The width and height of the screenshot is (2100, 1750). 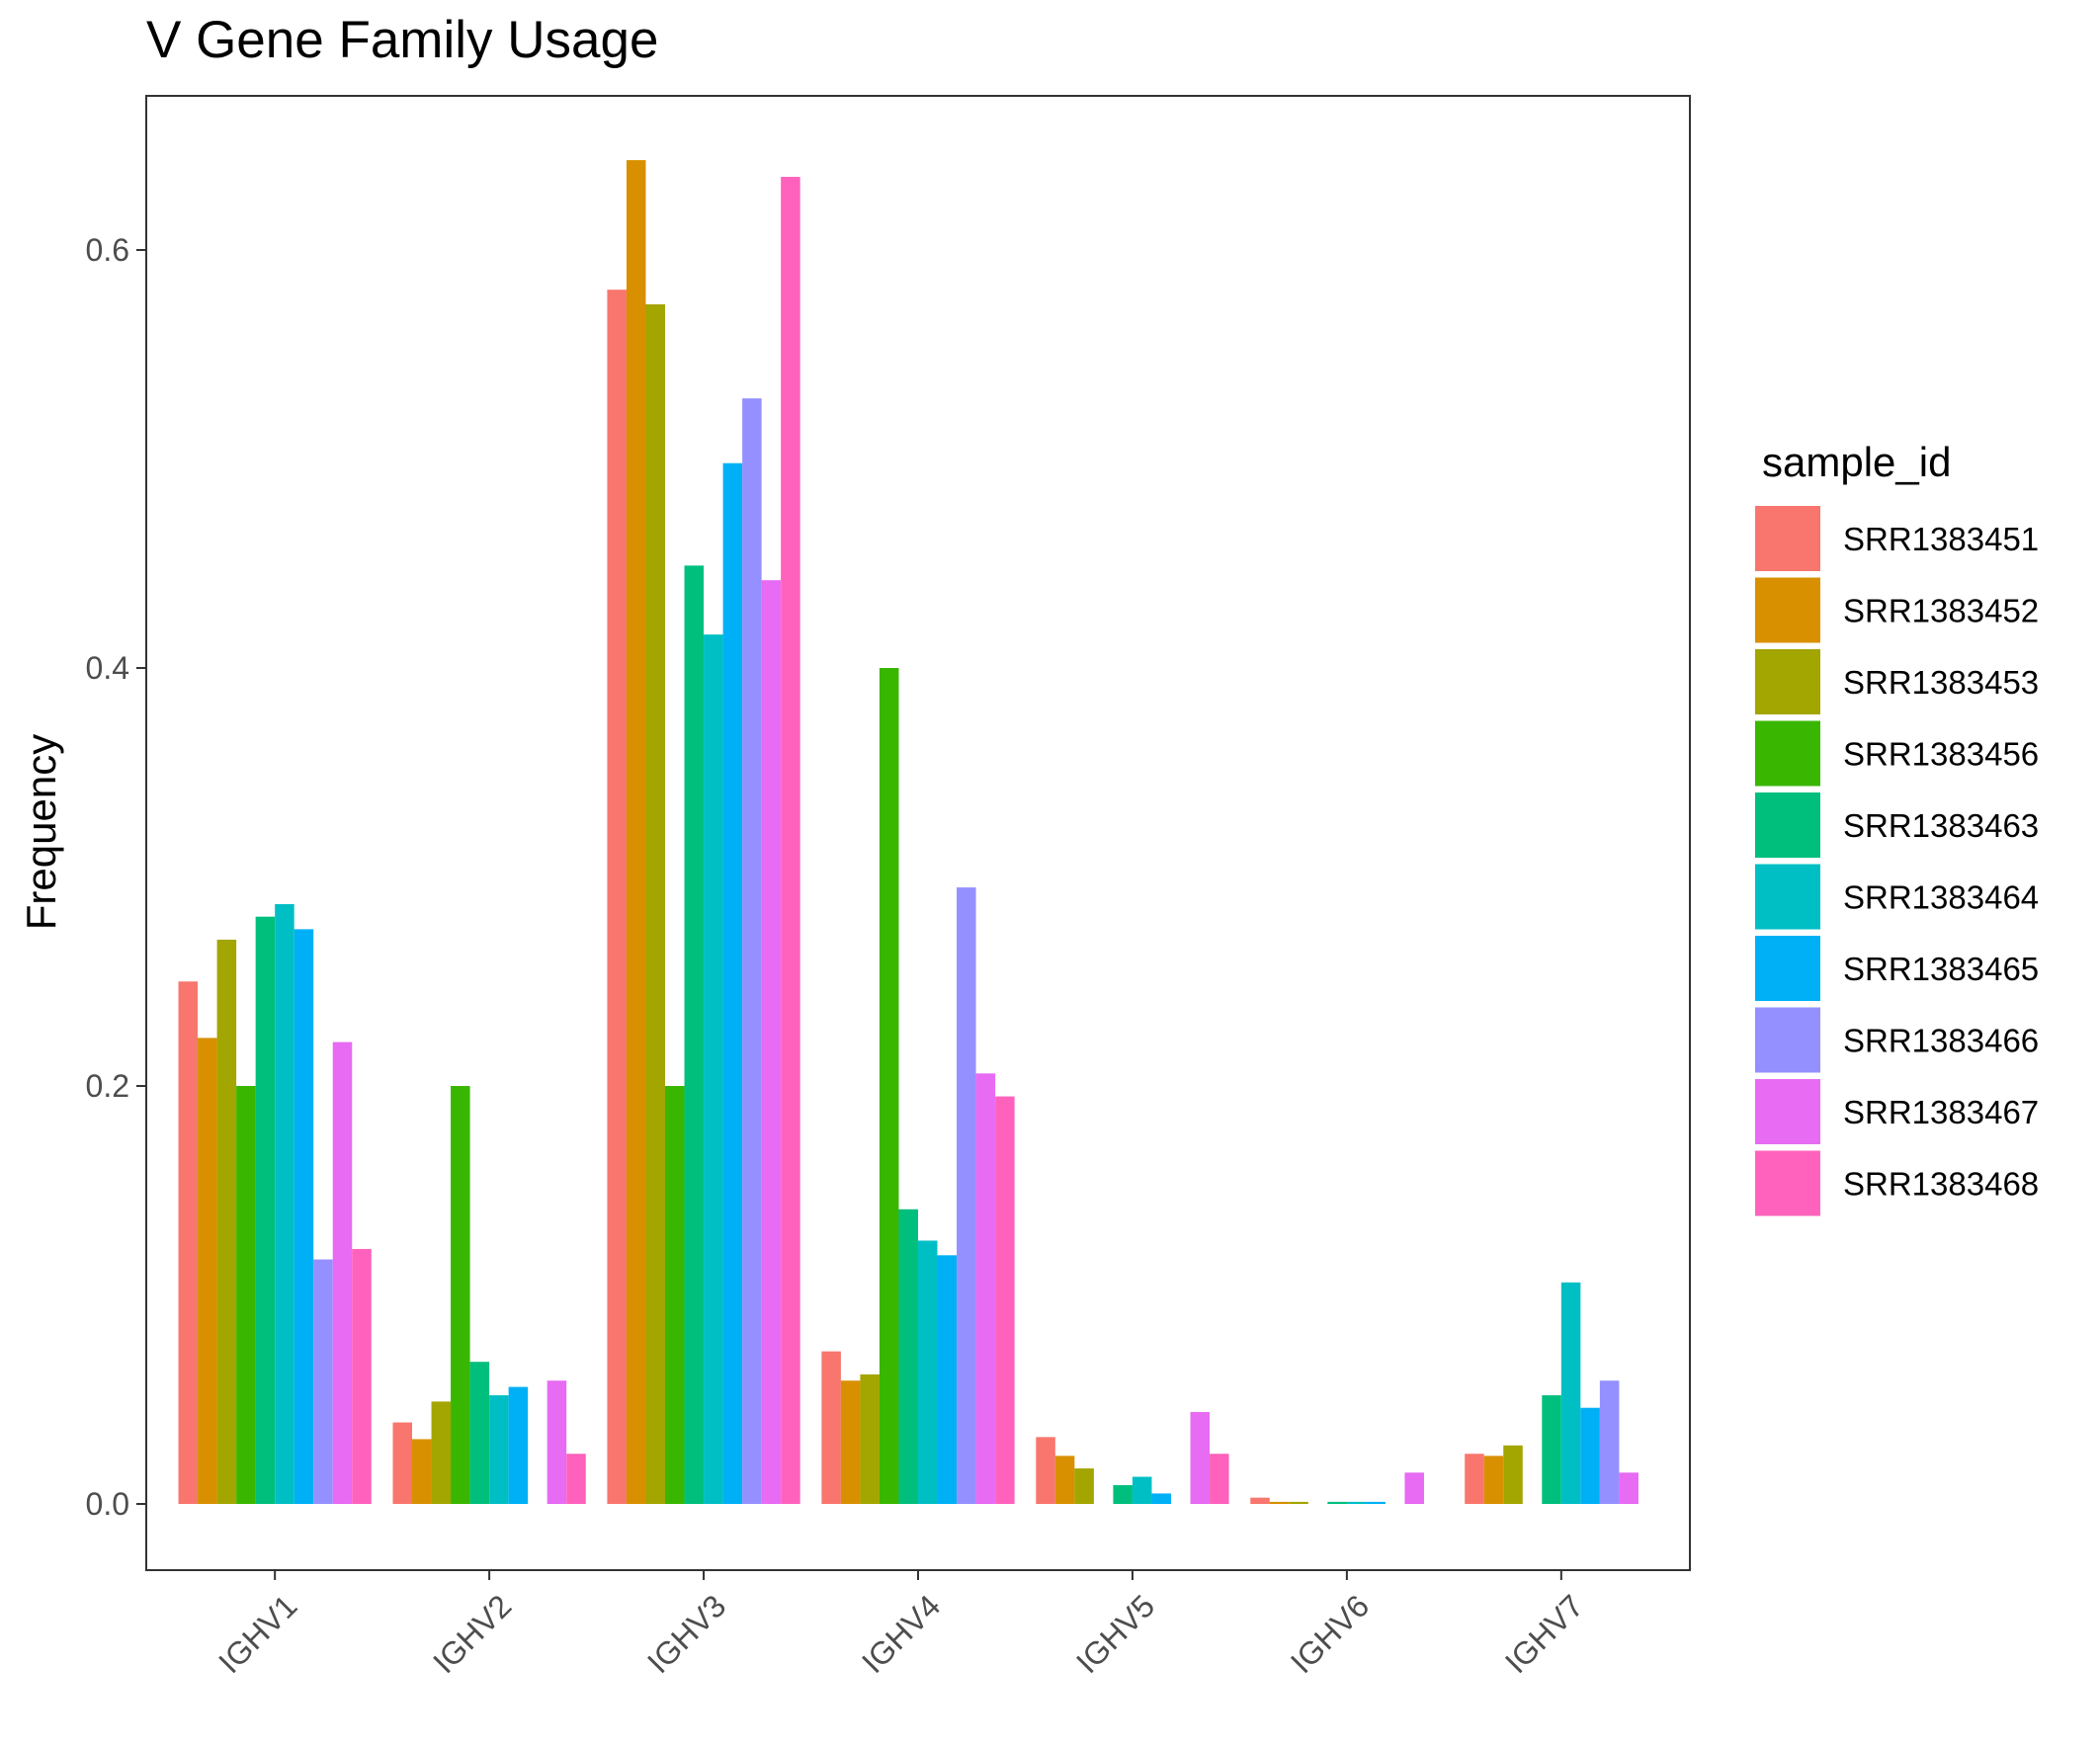 What do you see at coordinates (1115, 1634) in the screenshot?
I see `x-tick-label: IGHV5` at bounding box center [1115, 1634].